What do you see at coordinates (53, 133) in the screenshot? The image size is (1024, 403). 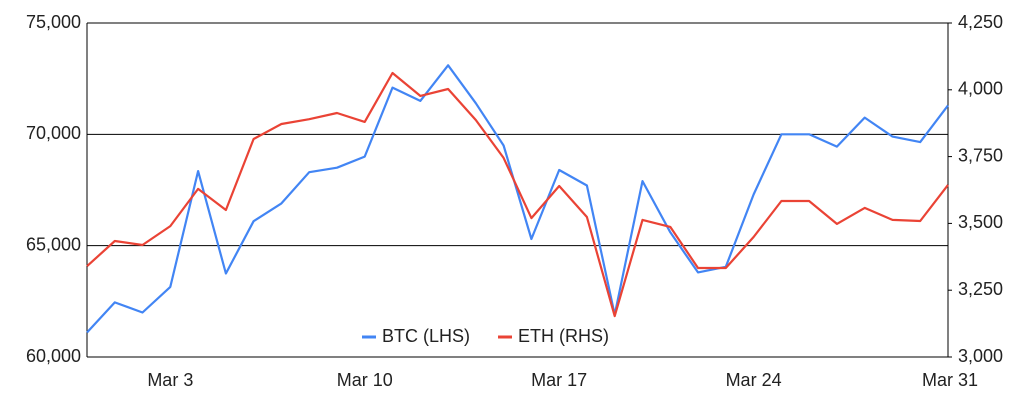 I see `y-tick-label: 70,000` at bounding box center [53, 133].